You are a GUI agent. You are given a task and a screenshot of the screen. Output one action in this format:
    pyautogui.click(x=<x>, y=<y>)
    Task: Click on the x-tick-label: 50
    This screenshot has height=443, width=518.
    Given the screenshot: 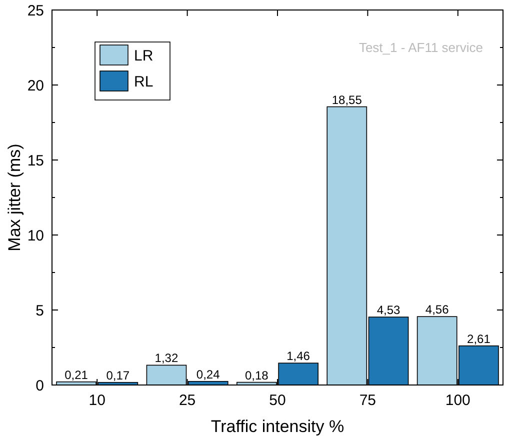 What is the action you would take?
    pyautogui.click(x=277, y=400)
    